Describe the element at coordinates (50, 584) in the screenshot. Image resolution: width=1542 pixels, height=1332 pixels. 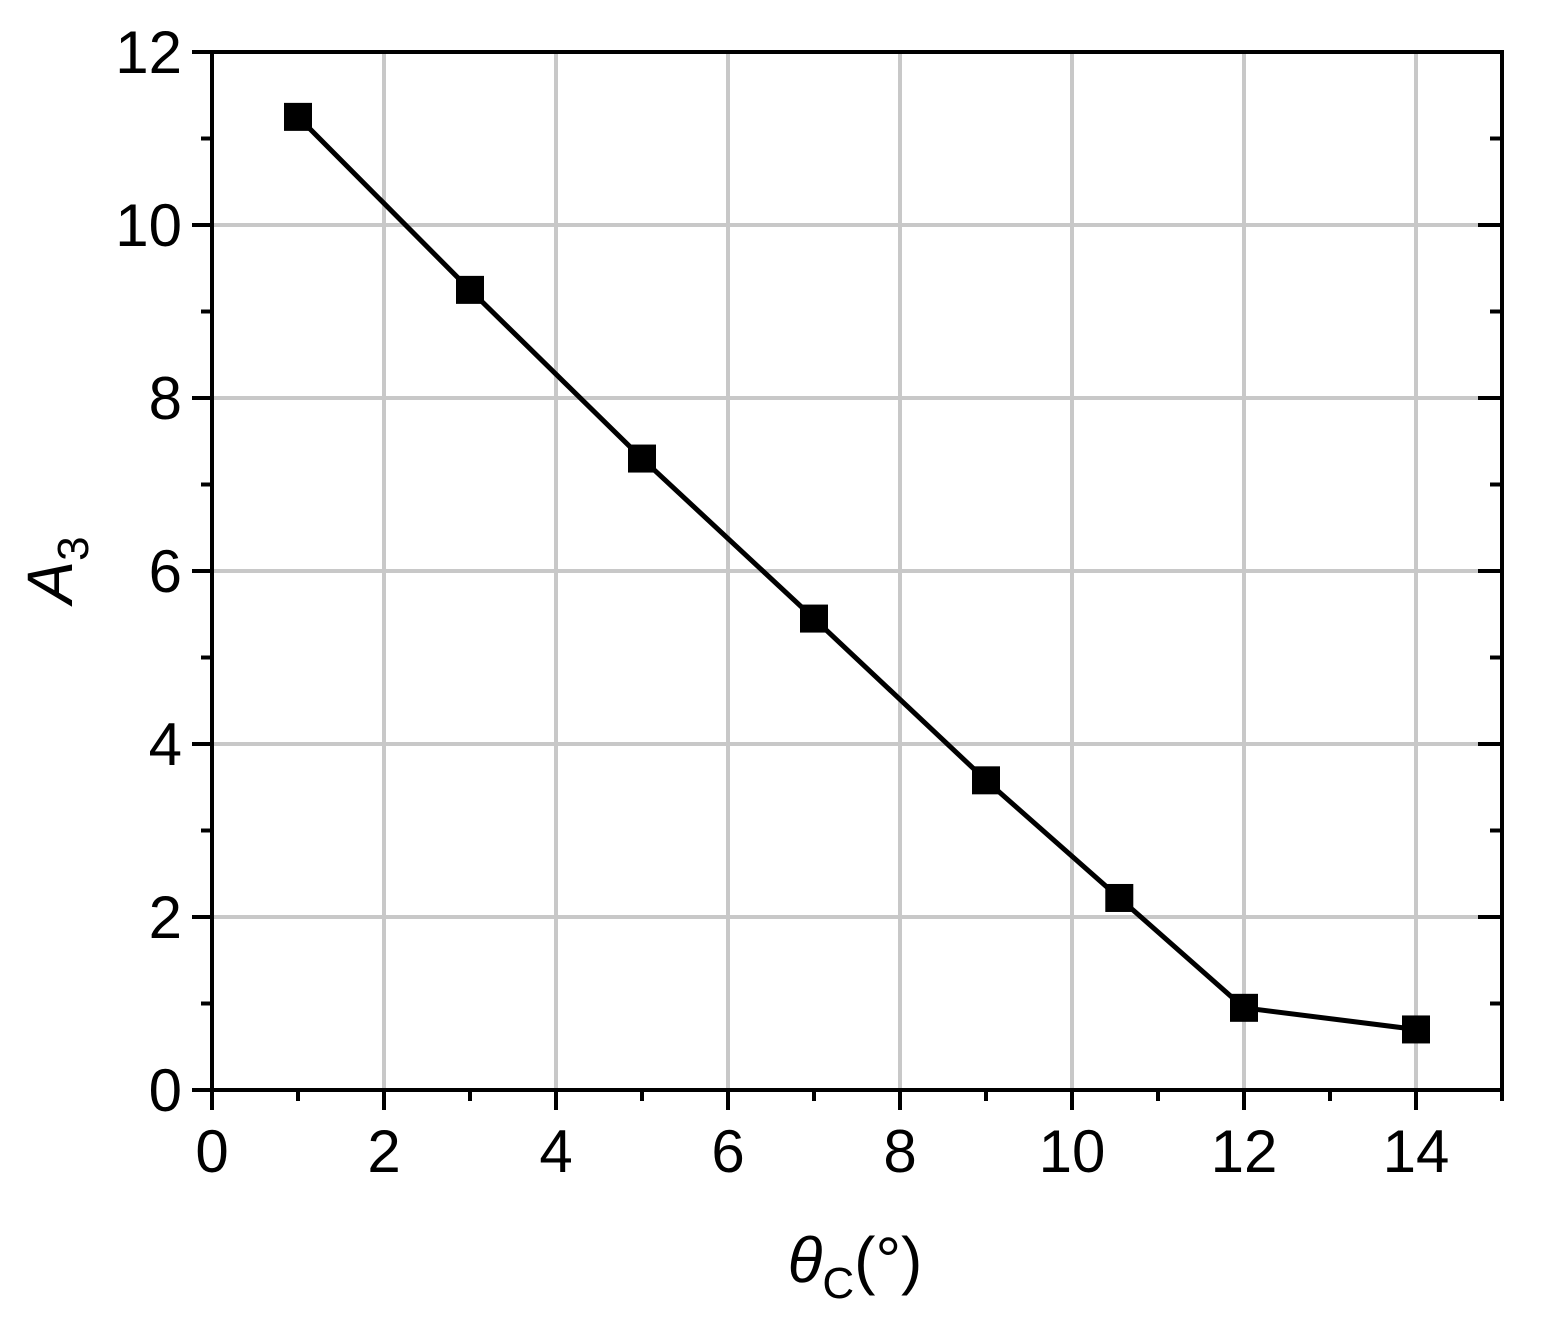
I see `y-axis-title-main: A` at that location.